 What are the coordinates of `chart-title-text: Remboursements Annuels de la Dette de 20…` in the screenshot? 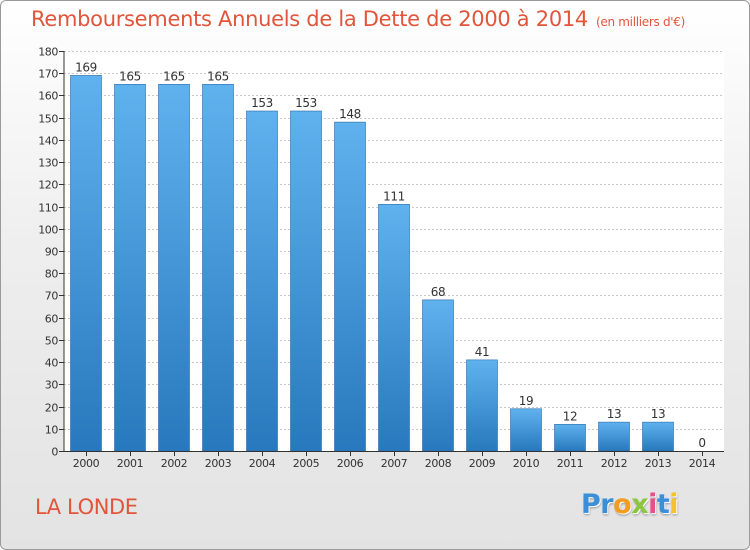 It's located at (309, 19).